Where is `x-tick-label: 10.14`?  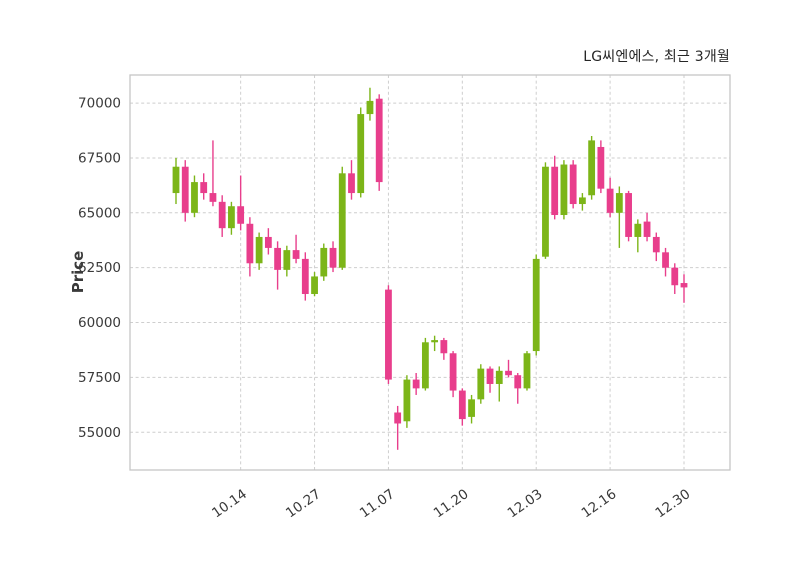
x-tick-label: 10.14 is located at coordinates (229, 503).